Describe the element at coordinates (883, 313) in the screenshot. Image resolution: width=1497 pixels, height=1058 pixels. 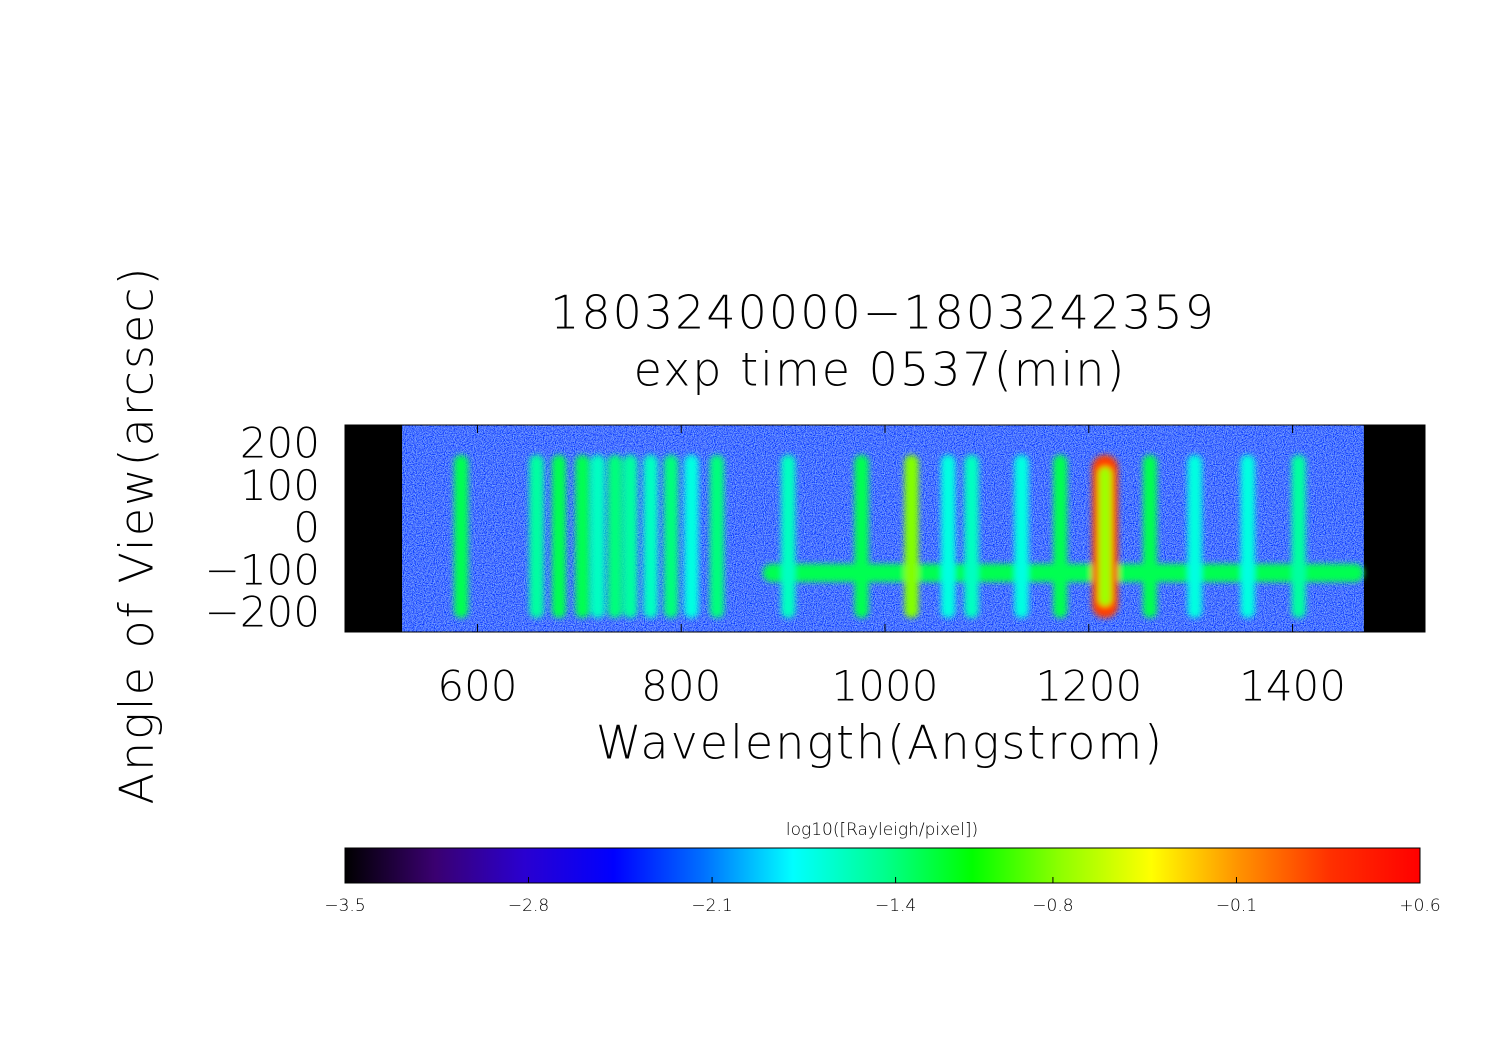
I see `chart-title: 1803240000−1803242359` at that location.